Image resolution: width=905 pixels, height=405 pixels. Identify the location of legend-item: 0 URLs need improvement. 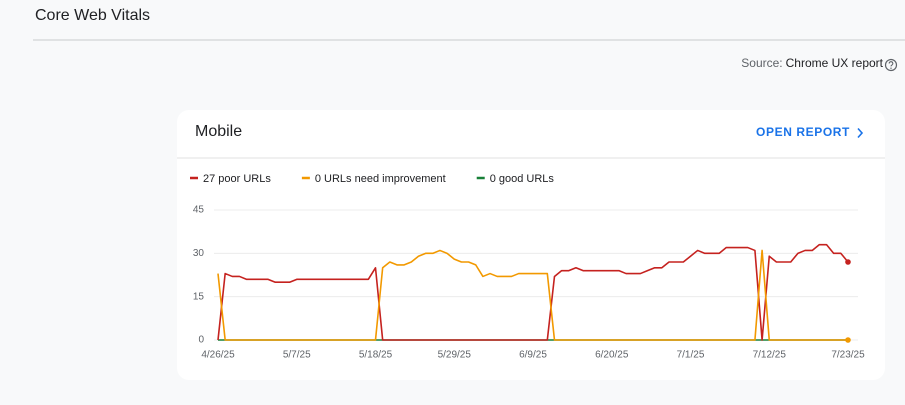
(373, 179).